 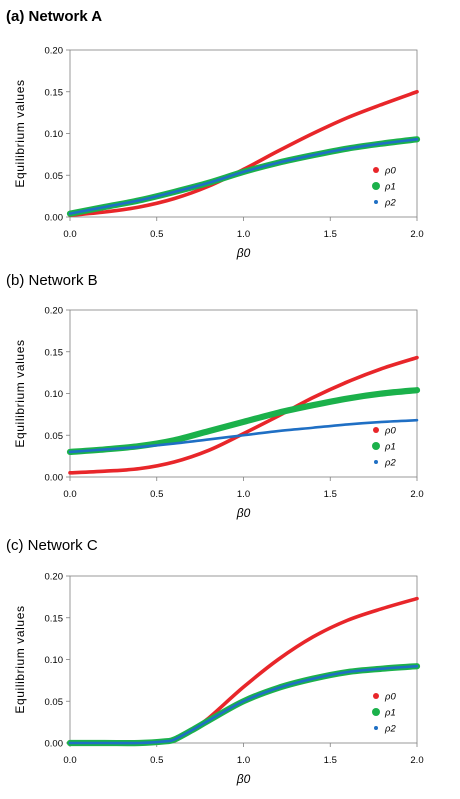 What do you see at coordinates (52, 545) in the screenshot?
I see `chart-title: (c) Network C` at bounding box center [52, 545].